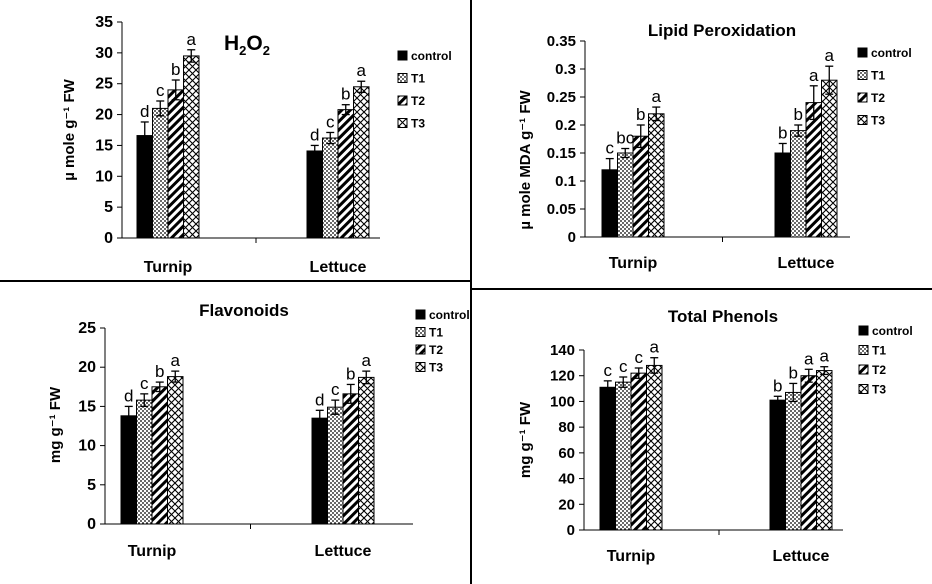 The height and width of the screenshot is (584, 932). I want to click on y-tick-label: 30, so click(104, 53).